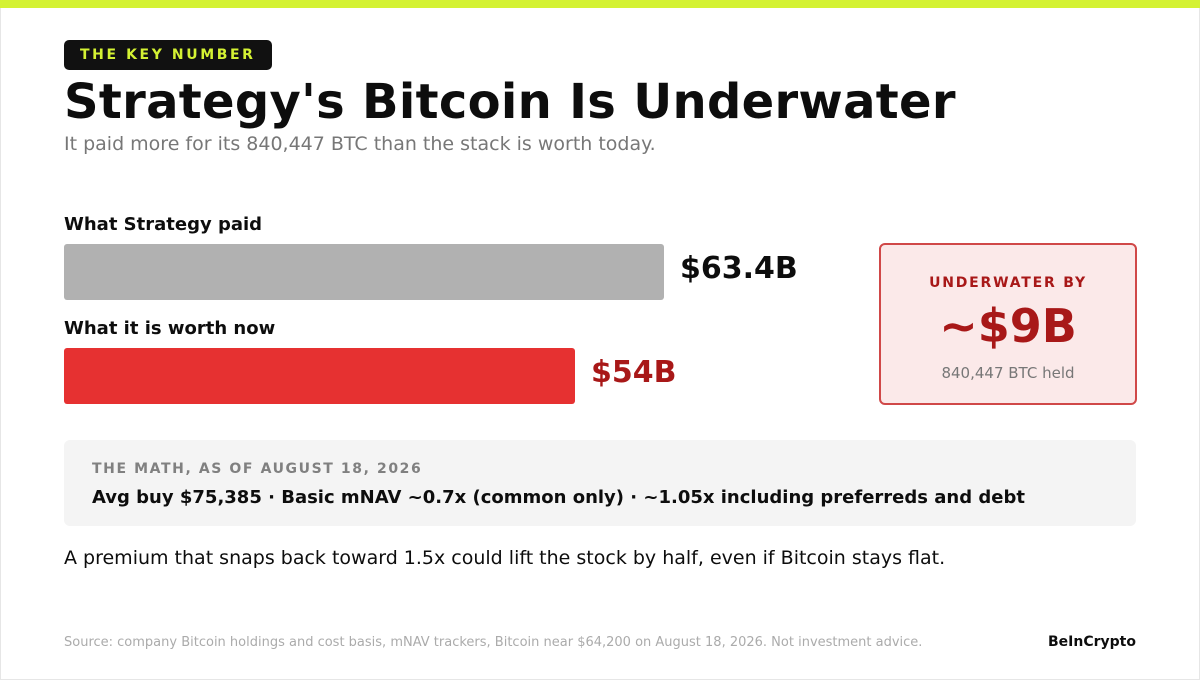 This screenshot has width=1200, height=680. Describe the element at coordinates (1008, 373) in the screenshot. I see `callout-sub: 840,447 BTC held` at that location.